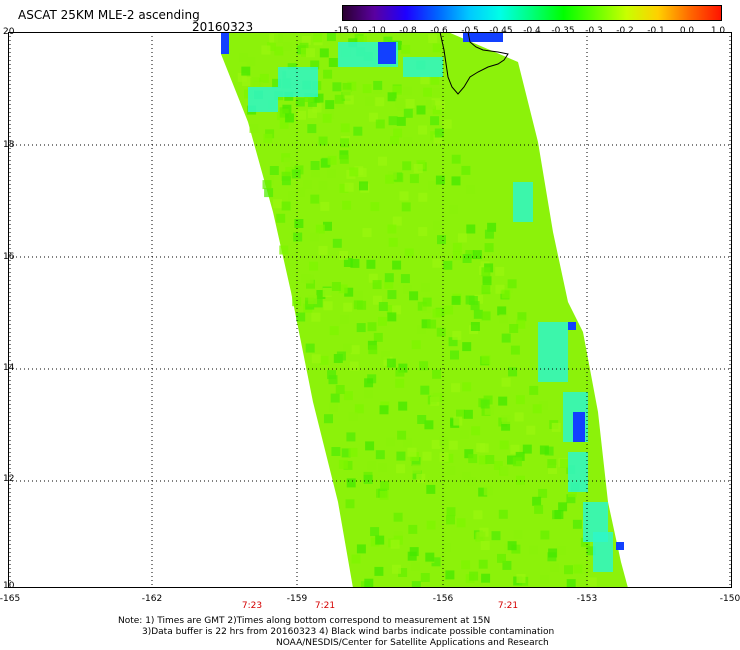  I want to click on color-scale-tick: 0.0, so click(687, 31).